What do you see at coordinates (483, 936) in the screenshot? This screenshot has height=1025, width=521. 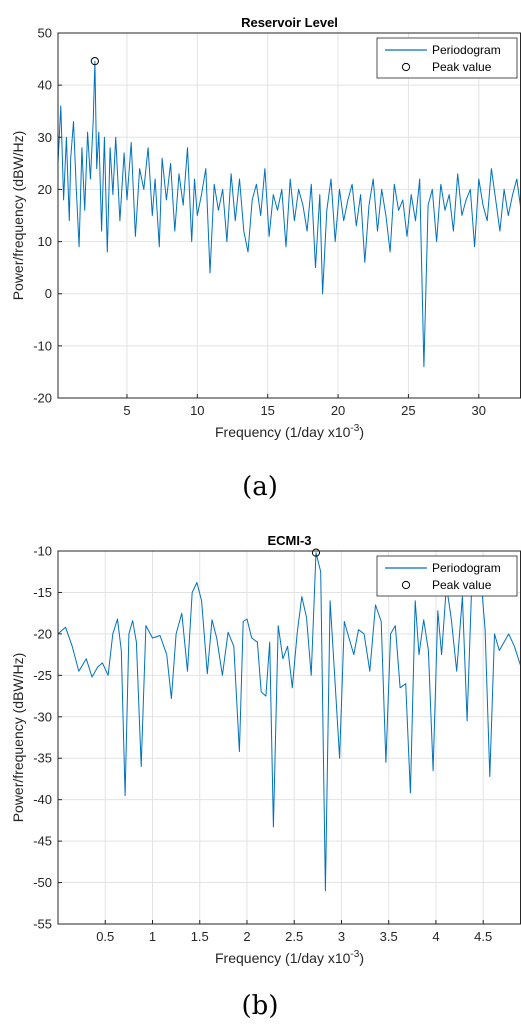 I see `x-tick-label: 4.5` at bounding box center [483, 936].